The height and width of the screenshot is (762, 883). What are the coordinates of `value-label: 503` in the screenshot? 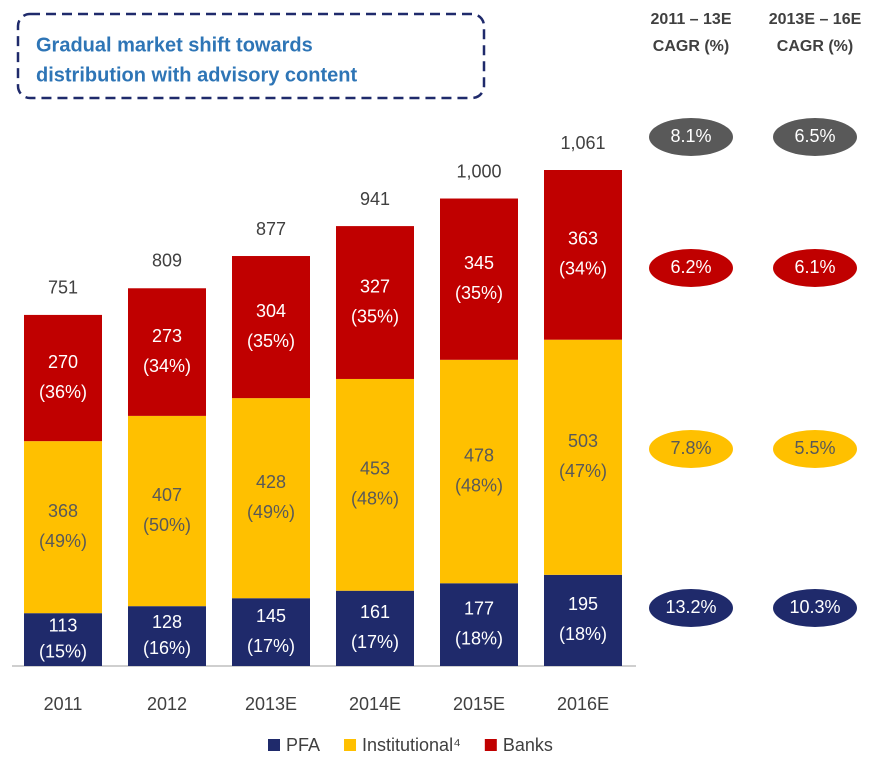 It's located at (583, 441).